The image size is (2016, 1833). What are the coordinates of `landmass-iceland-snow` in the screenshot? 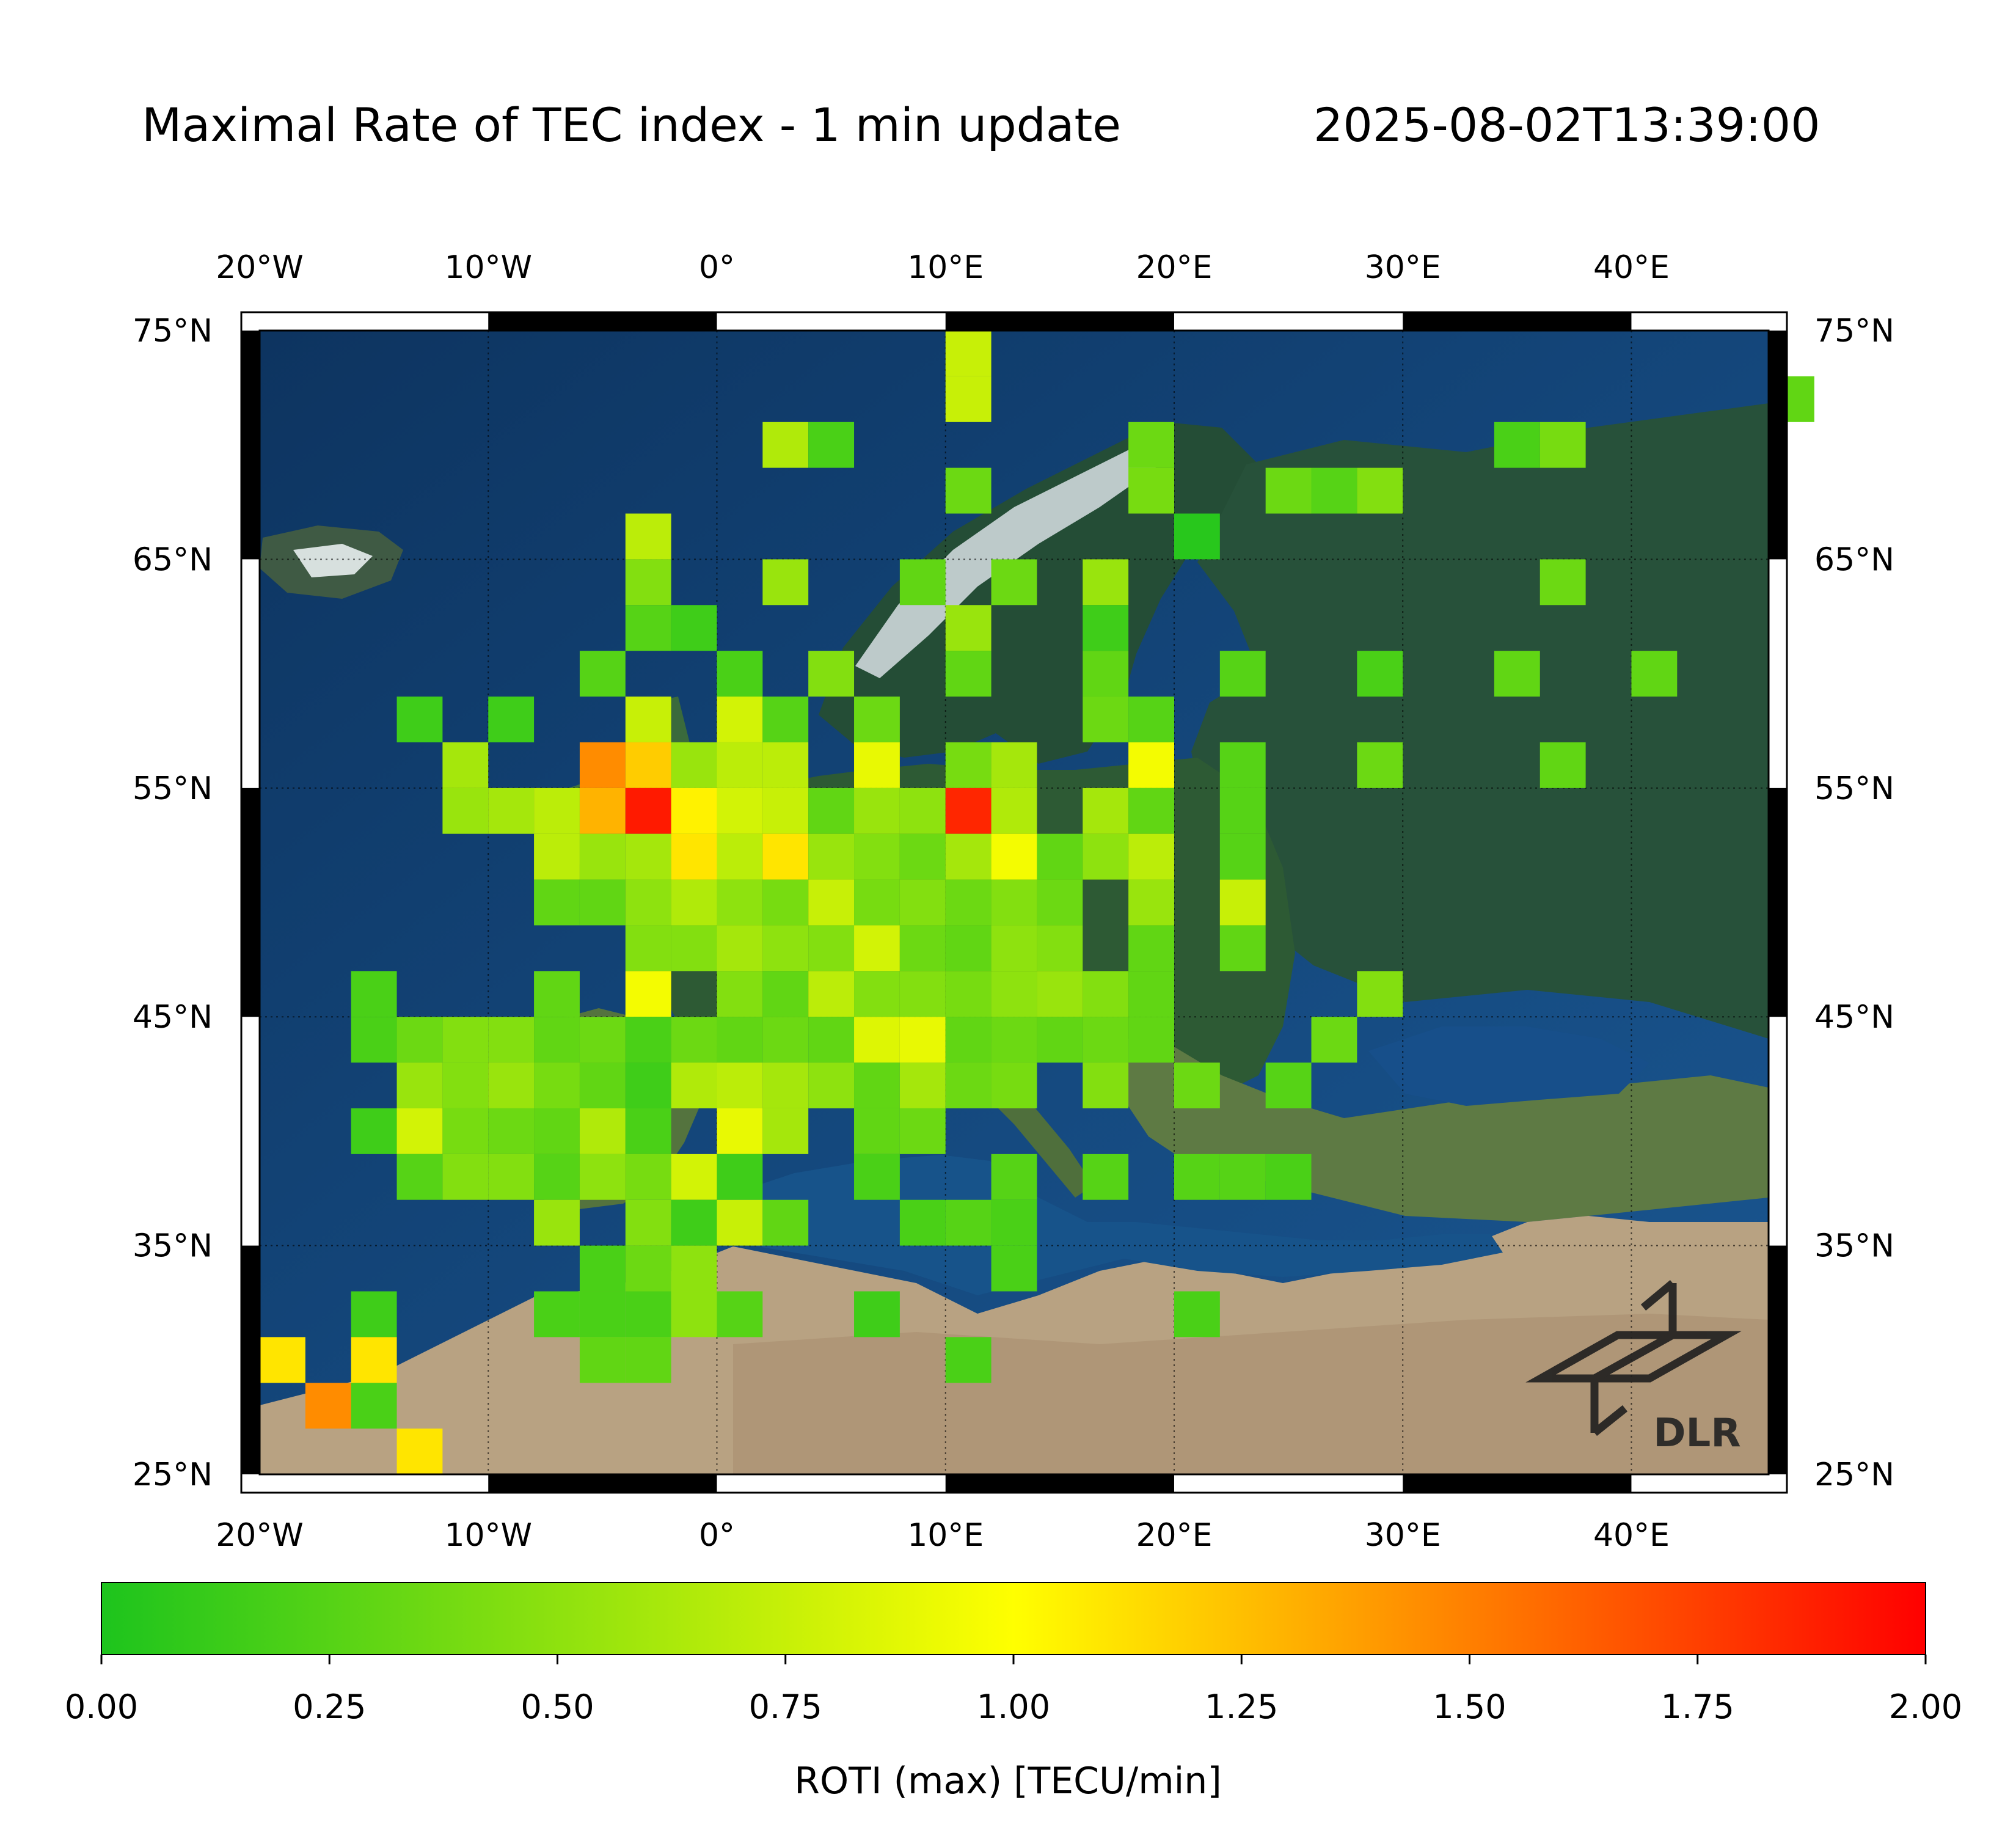 It's located at (333, 560).